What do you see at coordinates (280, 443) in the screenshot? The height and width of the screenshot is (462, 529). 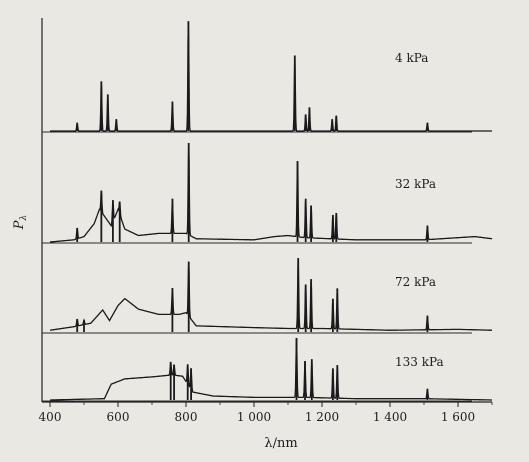 I see `x-axis-label: λ/nm` at bounding box center [280, 443].